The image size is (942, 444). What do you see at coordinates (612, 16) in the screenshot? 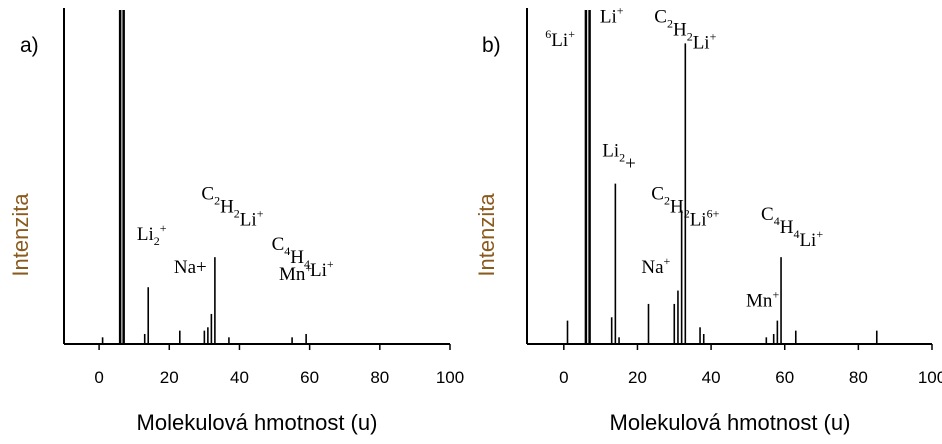
I see `peak-annotation: Li+` at bounding box center [612, 16].